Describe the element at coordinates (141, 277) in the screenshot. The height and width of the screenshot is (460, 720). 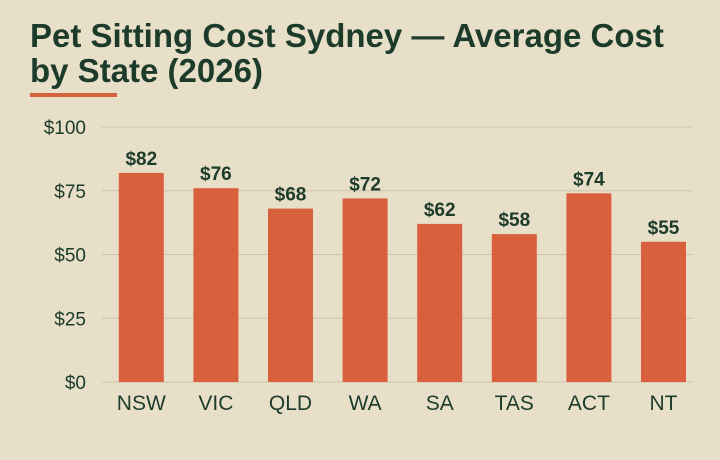
I see `bar-nsw` at that location.